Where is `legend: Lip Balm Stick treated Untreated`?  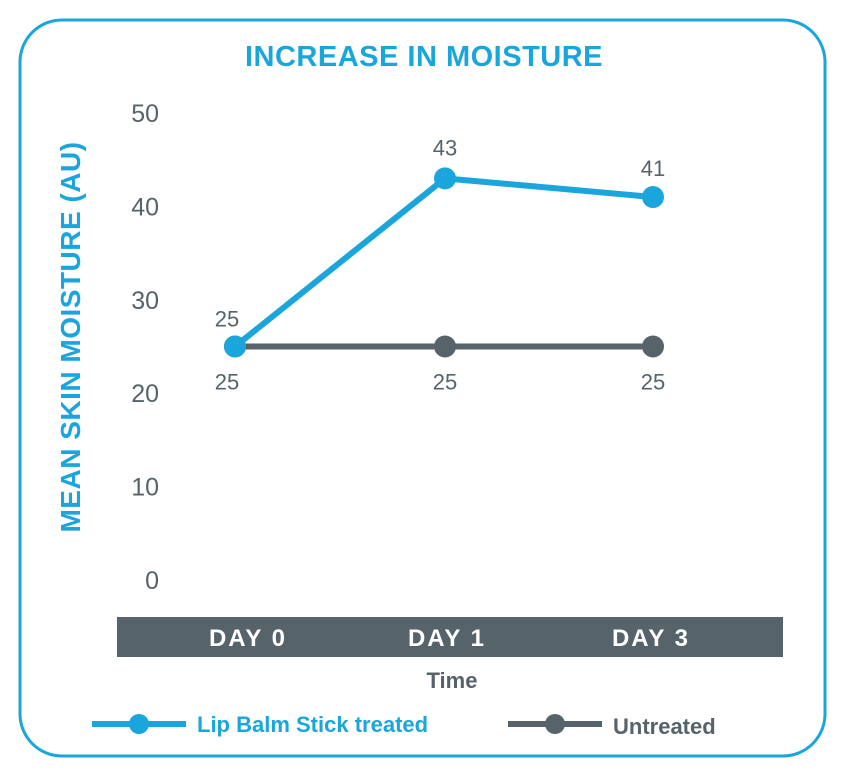
legend: Lip Balm Stick treated Untreated is located at coordinates (404, 725).